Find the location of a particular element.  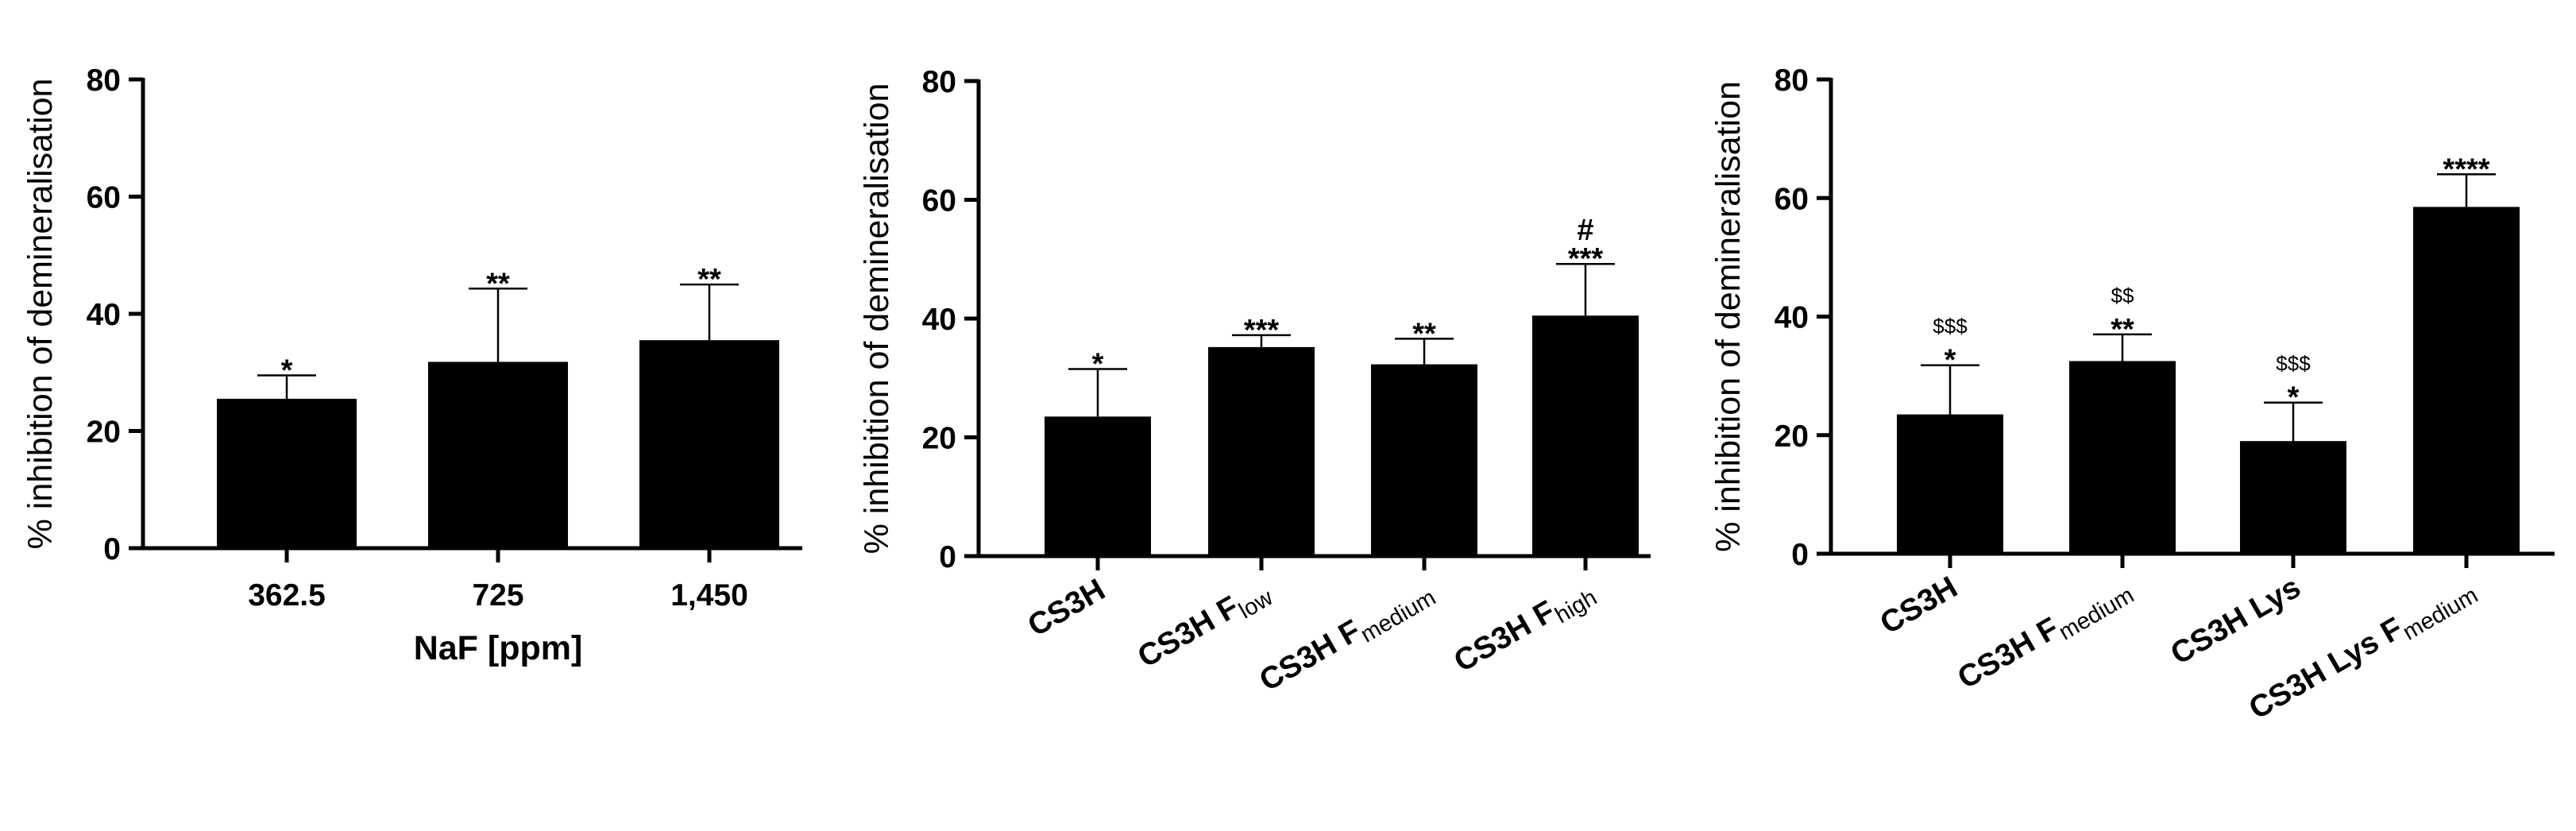

significance-stars: **** is located at coordinates (2466, 170).